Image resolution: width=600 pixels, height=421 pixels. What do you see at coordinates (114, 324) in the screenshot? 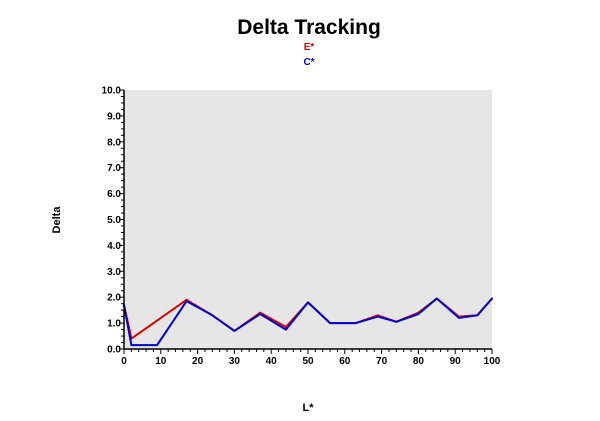
I see `y-tick-label: 1.0` at bounding box center [114, 324].